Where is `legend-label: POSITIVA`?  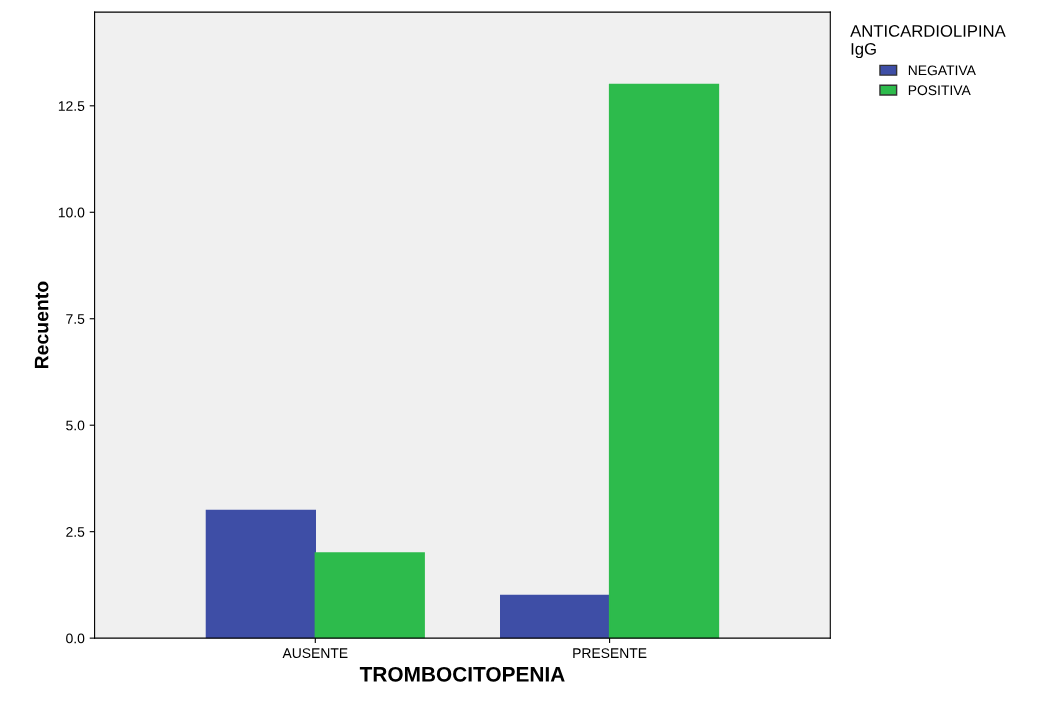
legend-label: POSITIVA is located at coordinates (939, 90).